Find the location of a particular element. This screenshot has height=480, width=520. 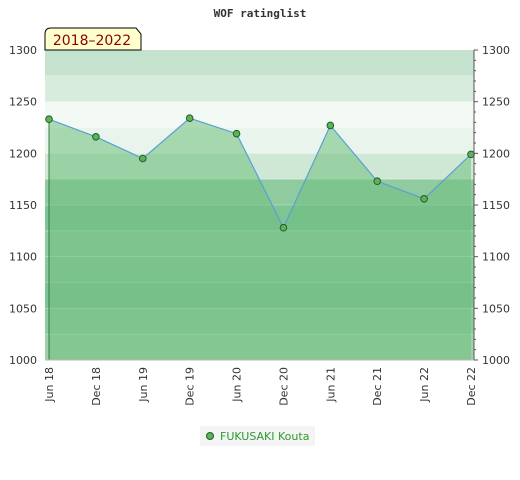

period-badge: 2018–2022 is located at coordinates (93, 39).